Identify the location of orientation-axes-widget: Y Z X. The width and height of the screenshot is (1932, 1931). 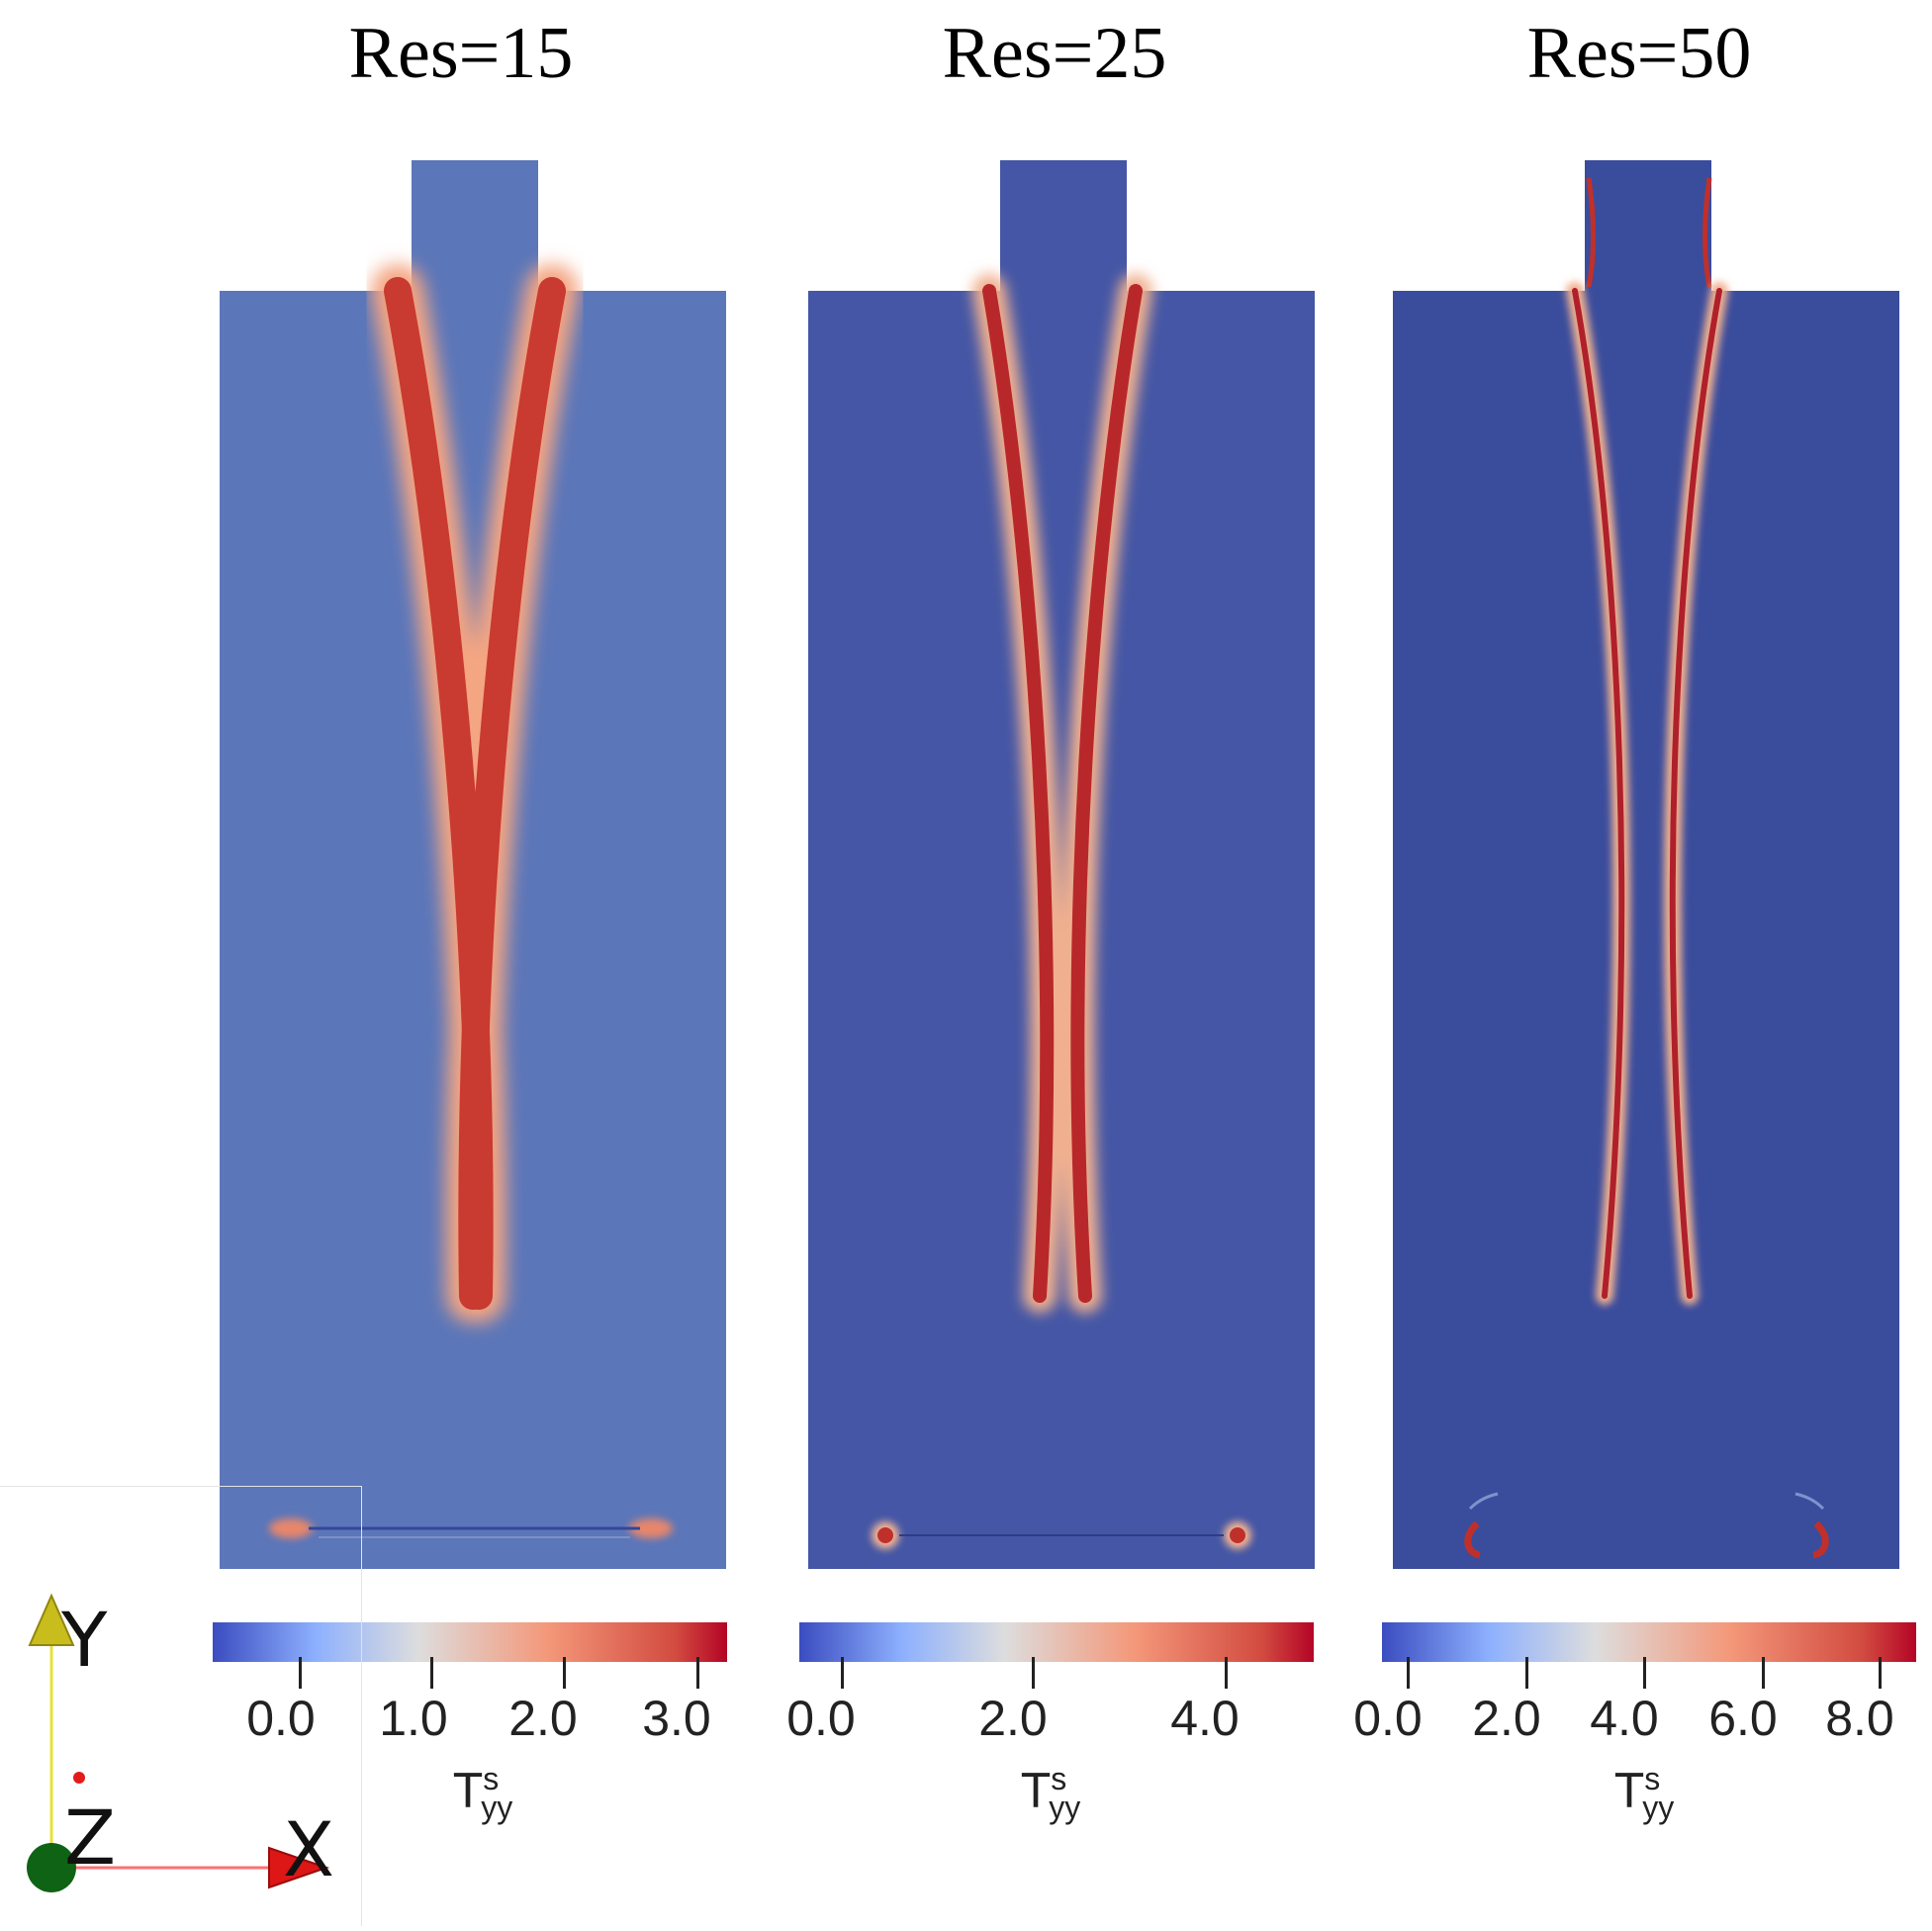
(181, 1706).